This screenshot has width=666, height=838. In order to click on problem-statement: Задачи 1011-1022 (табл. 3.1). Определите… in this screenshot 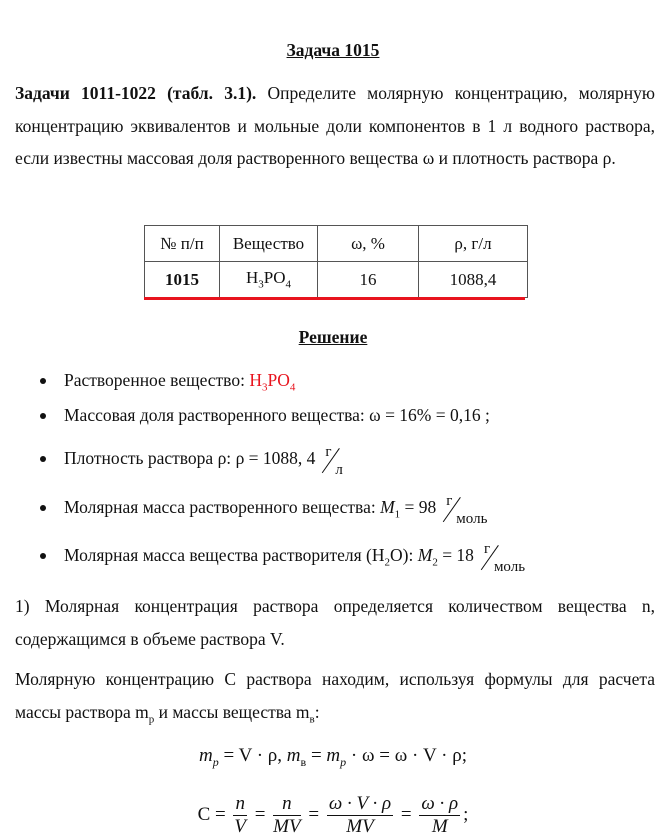, I will do `click(335, 126)`.